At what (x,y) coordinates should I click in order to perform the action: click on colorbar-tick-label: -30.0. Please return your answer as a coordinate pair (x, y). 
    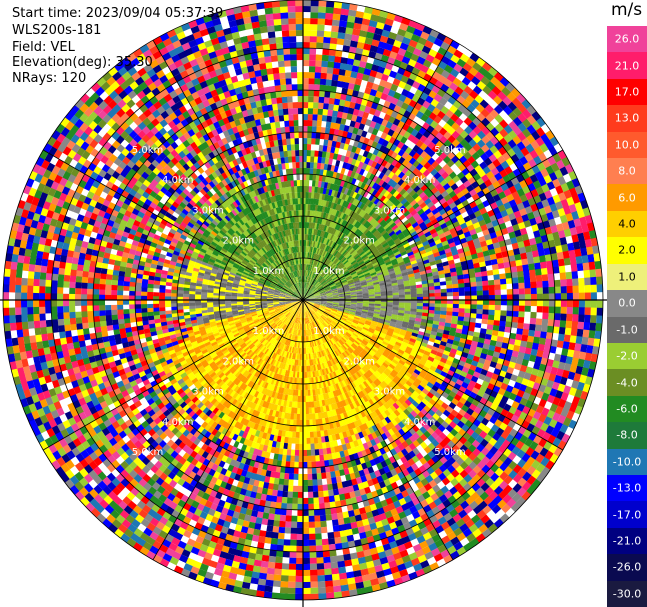
    Looking at the image, I should click on (627, 594).